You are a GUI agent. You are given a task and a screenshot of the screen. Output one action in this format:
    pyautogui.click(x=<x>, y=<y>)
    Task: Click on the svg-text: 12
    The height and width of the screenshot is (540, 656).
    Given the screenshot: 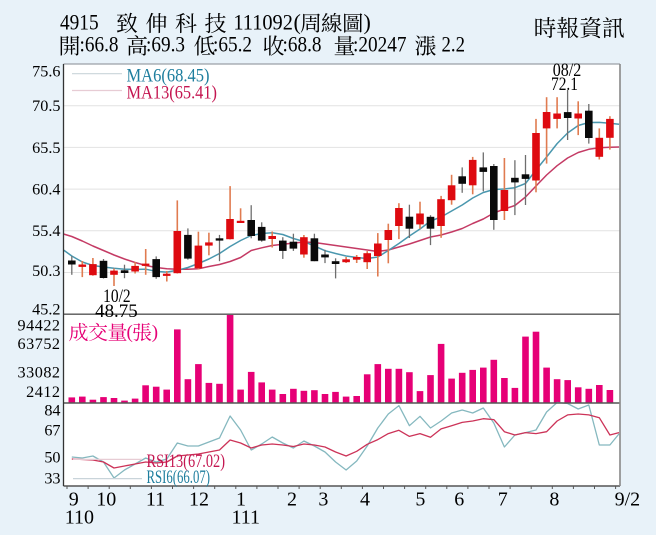 What is the action you would take?
    pyautogui.click(x=199, y=500)
    